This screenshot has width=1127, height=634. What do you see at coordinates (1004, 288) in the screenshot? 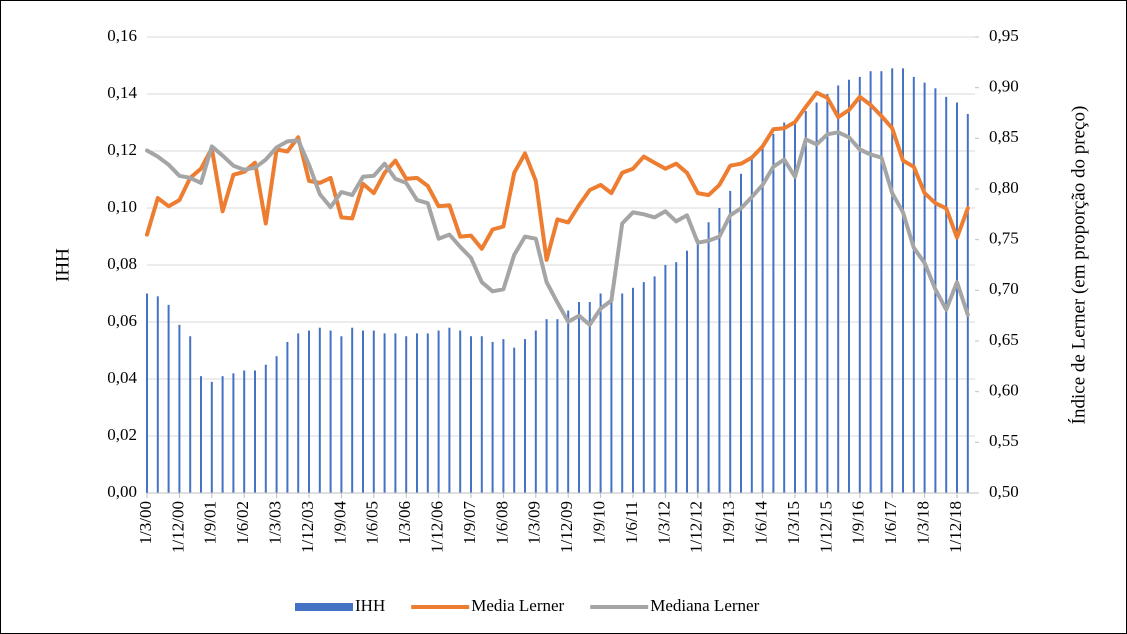
I see `y2-tick-label: 0,70` at bounding box center [1004, 288].